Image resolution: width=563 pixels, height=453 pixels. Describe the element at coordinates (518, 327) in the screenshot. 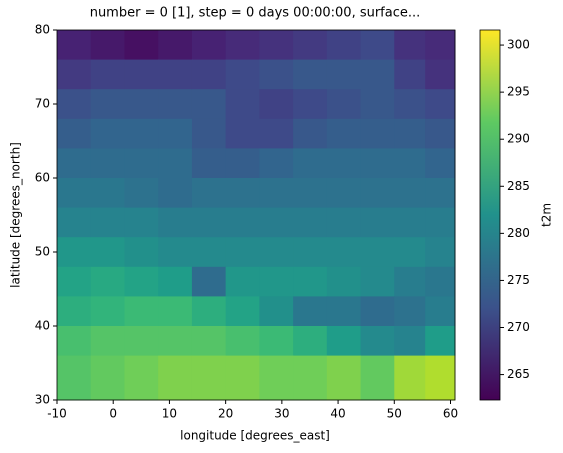

I see `colorbar-tick-label: 270` at that location.